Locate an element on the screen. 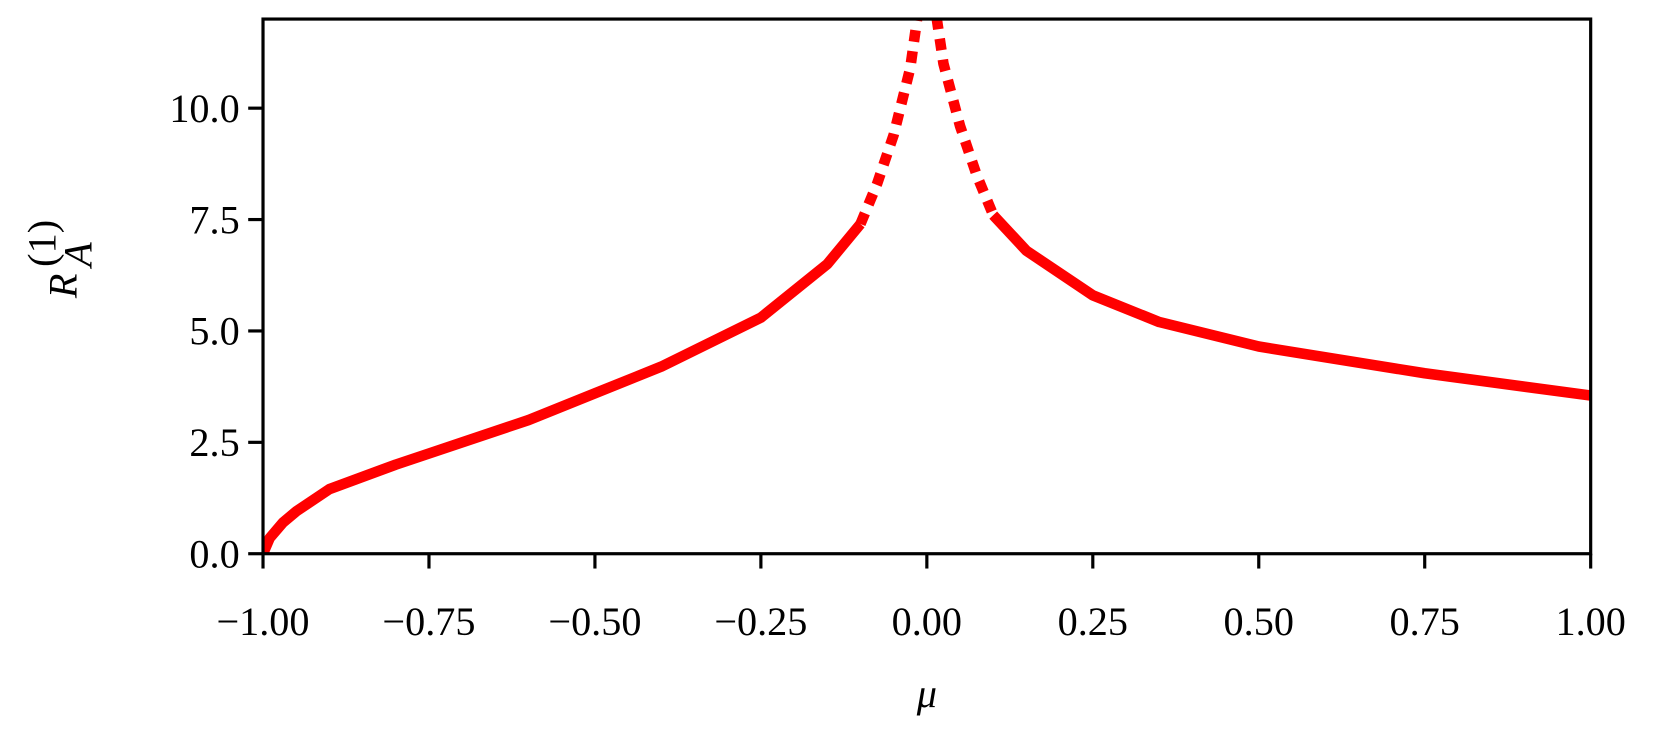 The image size is (1661, 739). y-axis-label: R A (1) is located at coordinates (60, 259).